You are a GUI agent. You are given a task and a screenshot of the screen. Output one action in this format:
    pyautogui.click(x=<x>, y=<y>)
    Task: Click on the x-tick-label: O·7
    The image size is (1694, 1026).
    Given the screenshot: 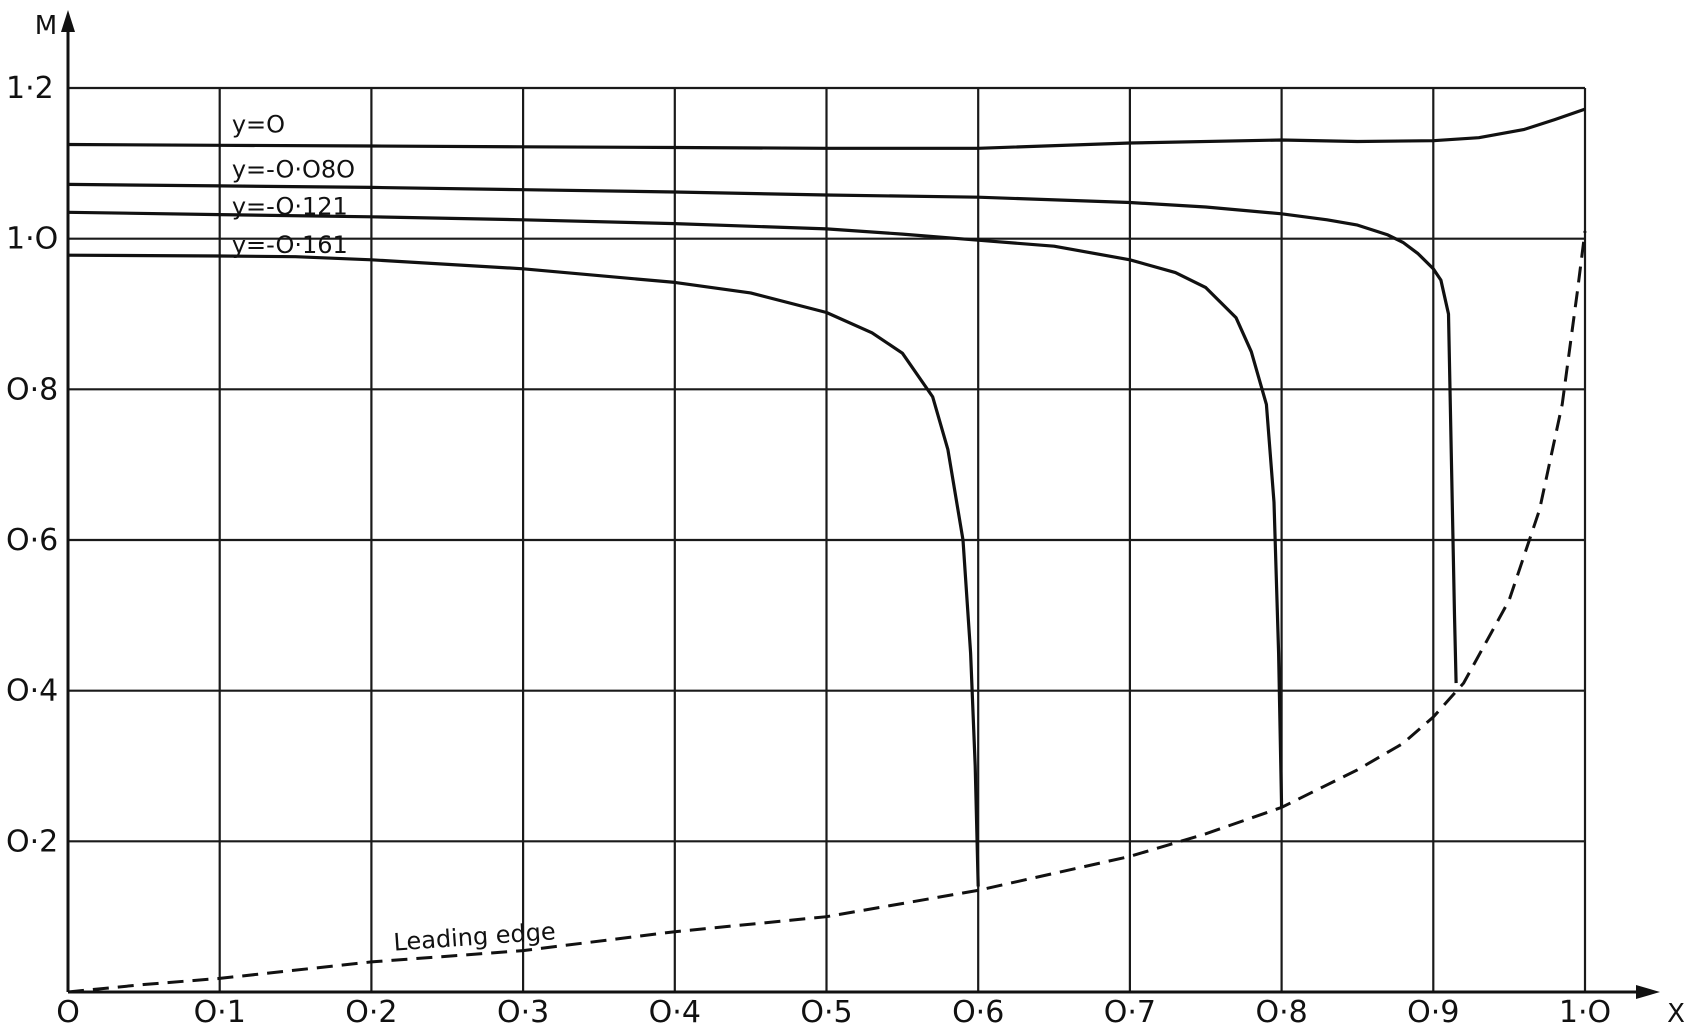 What is the action you would take?
    pyautogui.click(x=1130, y=1010)
    